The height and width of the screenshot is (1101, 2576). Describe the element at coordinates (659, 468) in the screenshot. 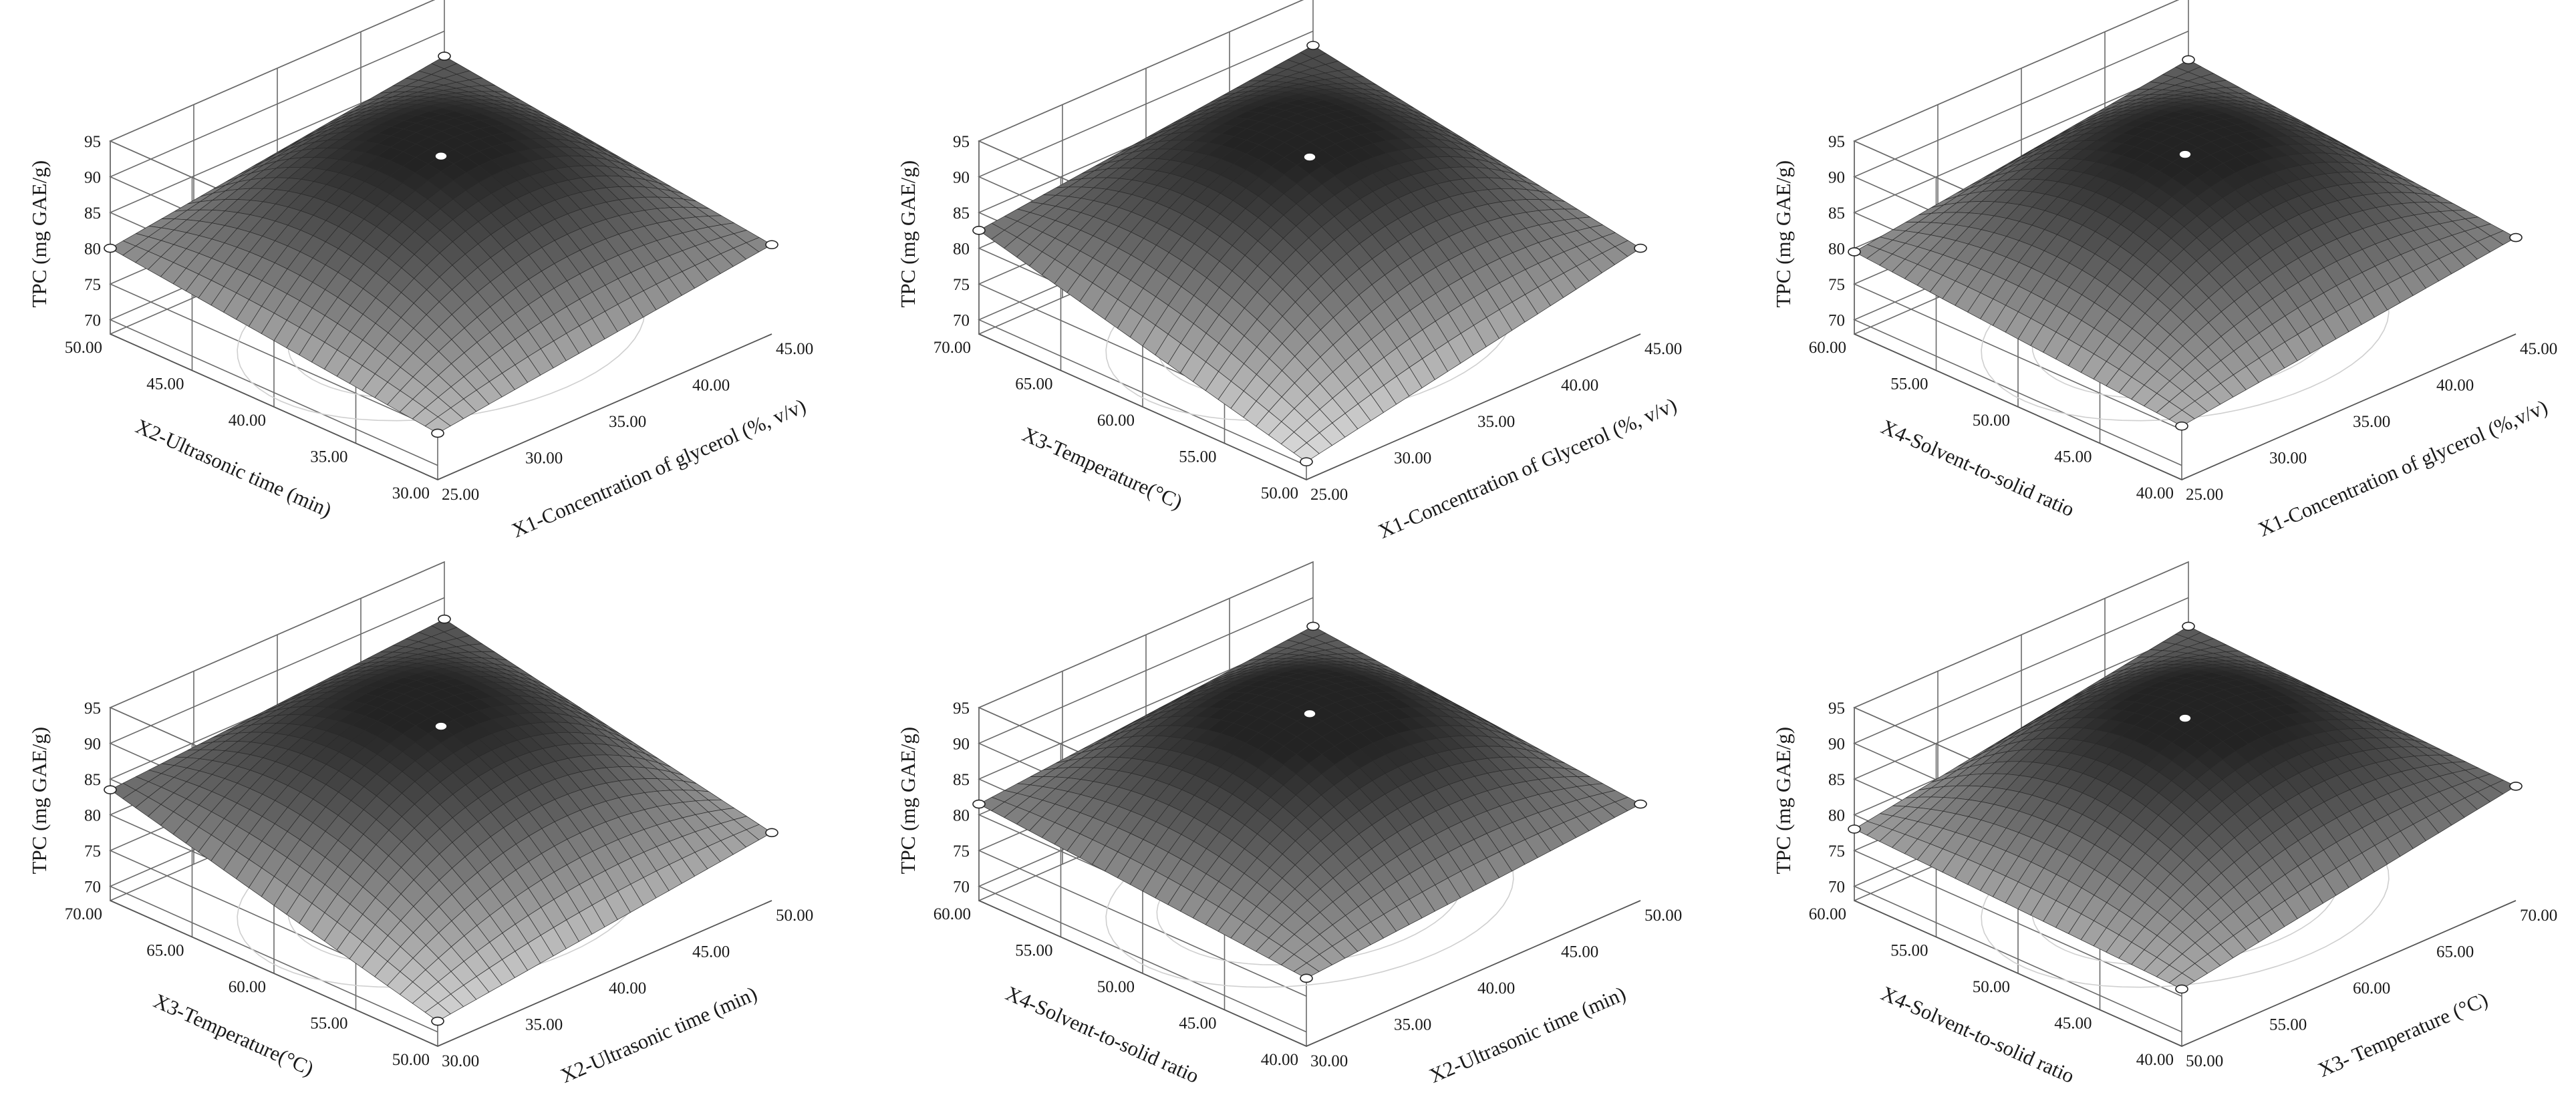

I see `x-axis-title: X1-Concentration of glycerol (%, v/v)` at that location.